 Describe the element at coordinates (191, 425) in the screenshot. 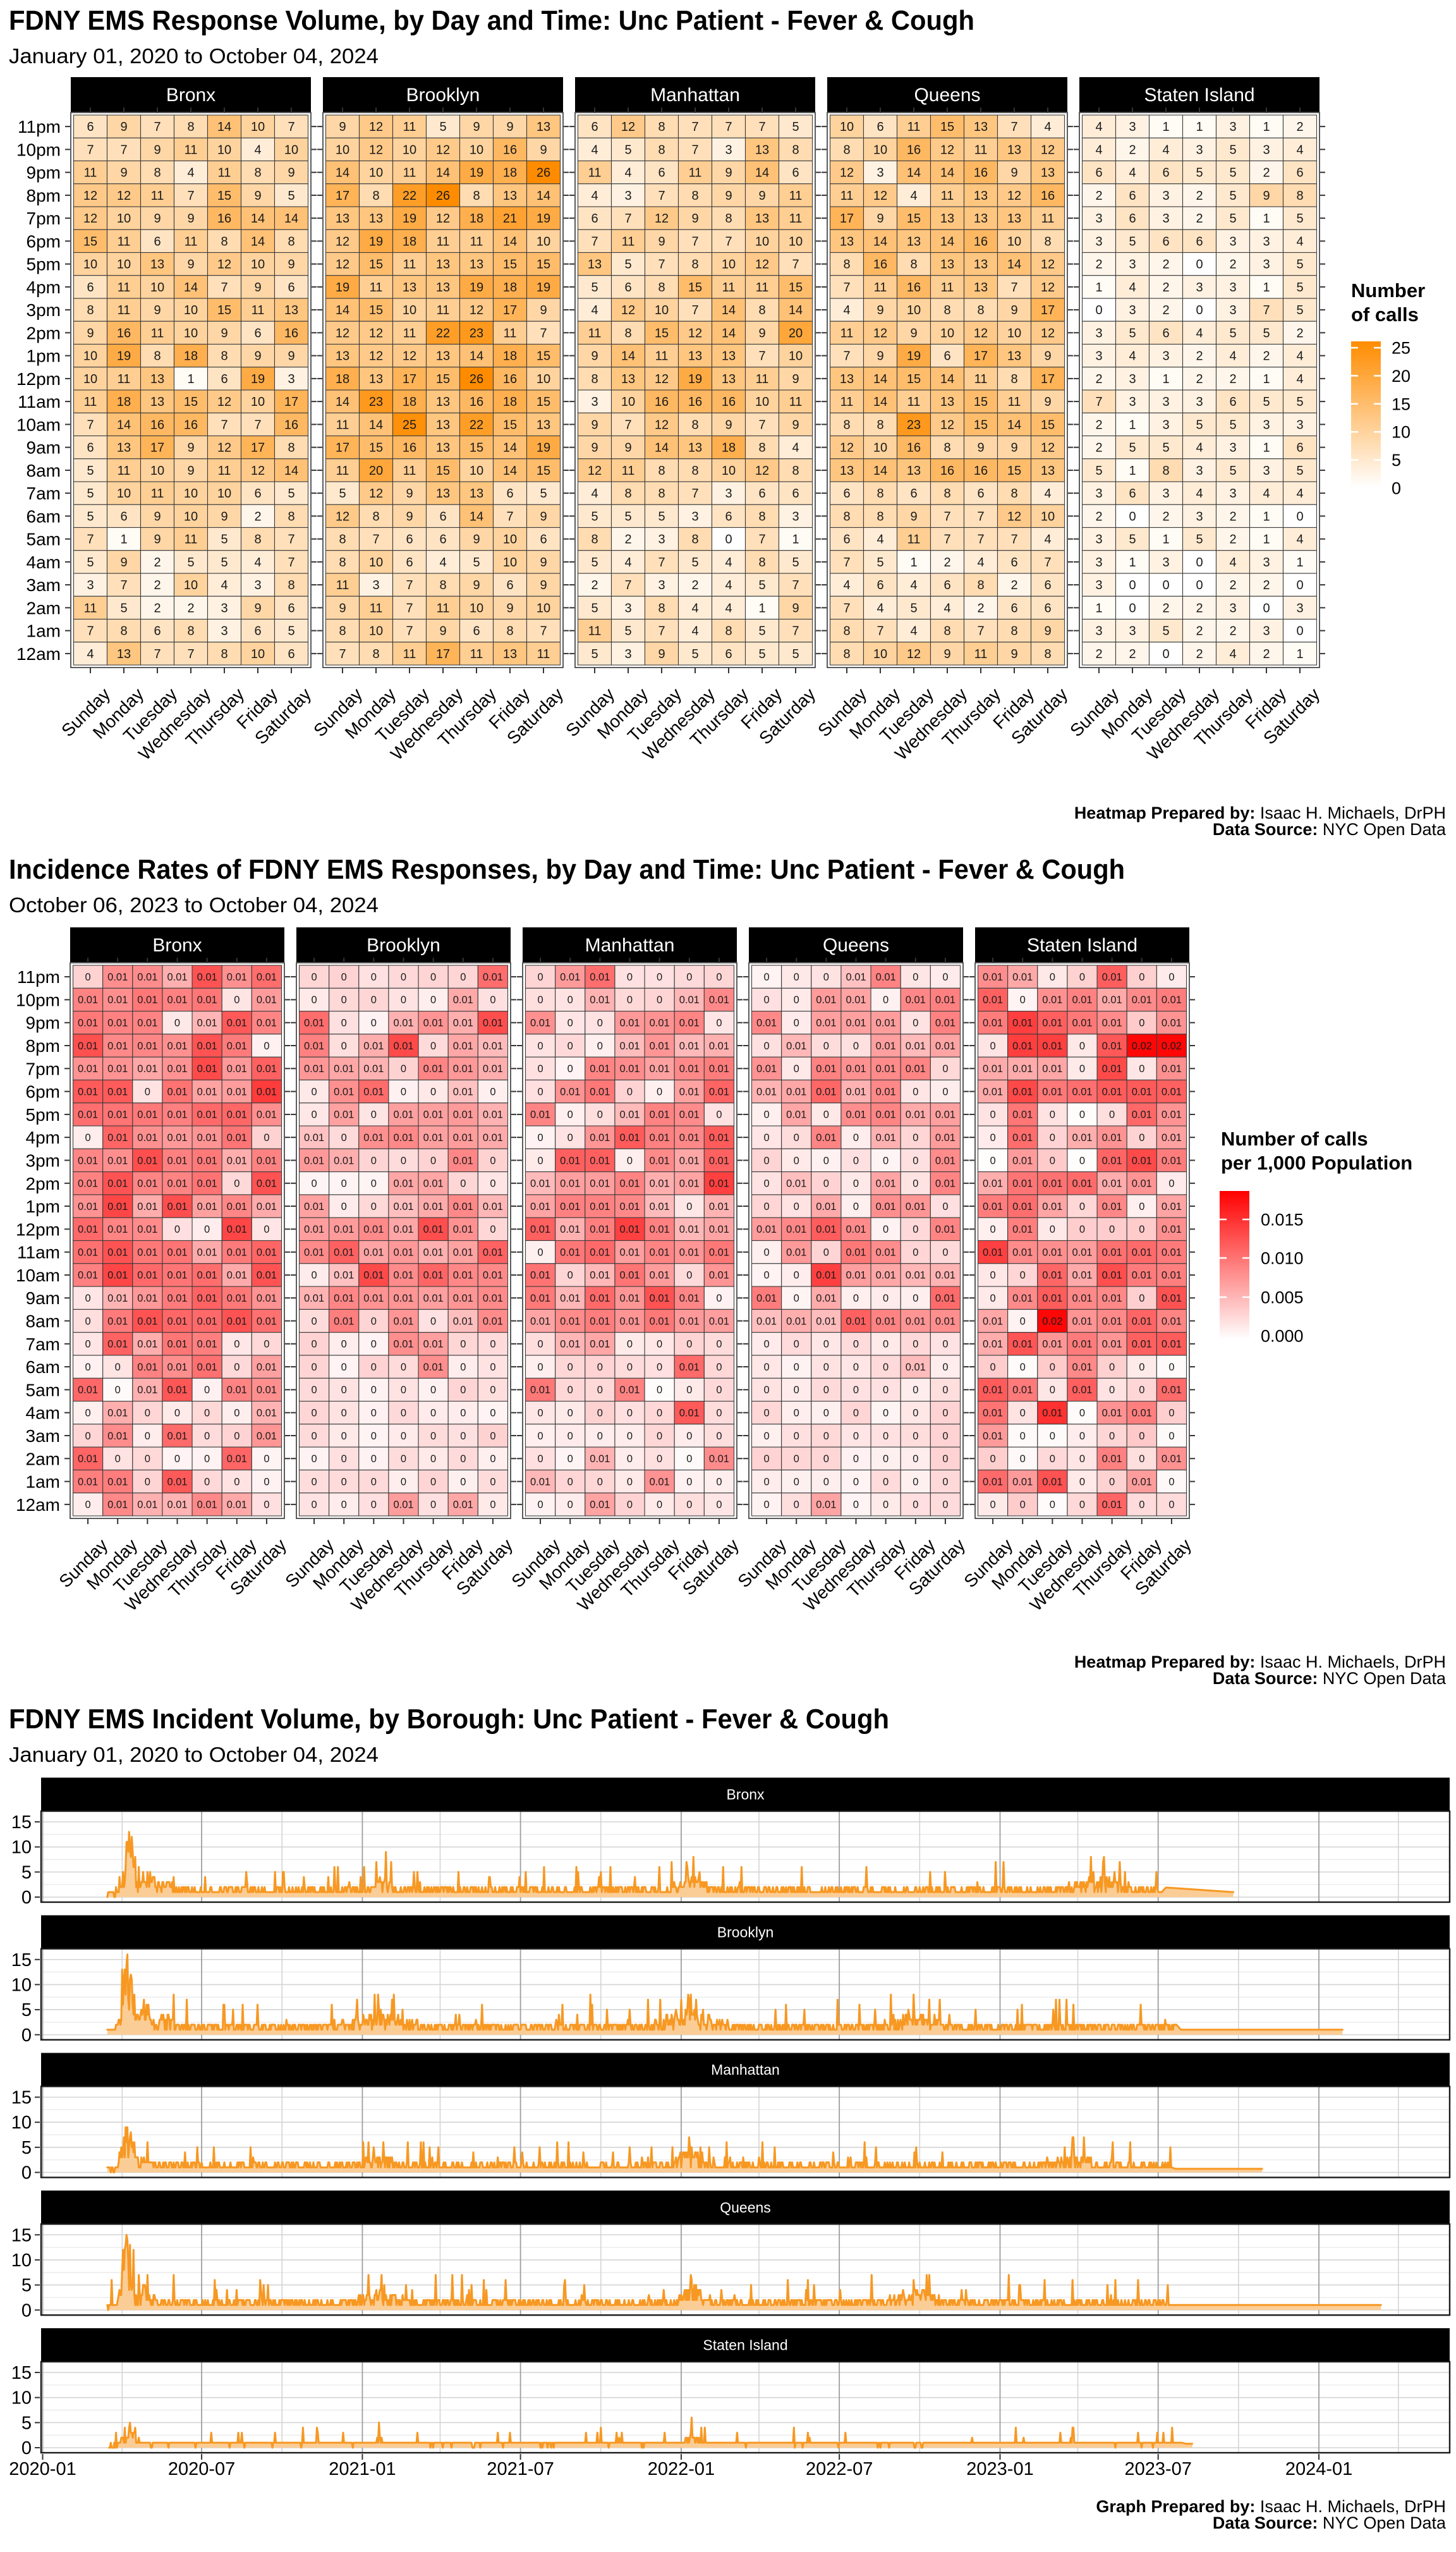

I see `svg-text: 16` at that location.